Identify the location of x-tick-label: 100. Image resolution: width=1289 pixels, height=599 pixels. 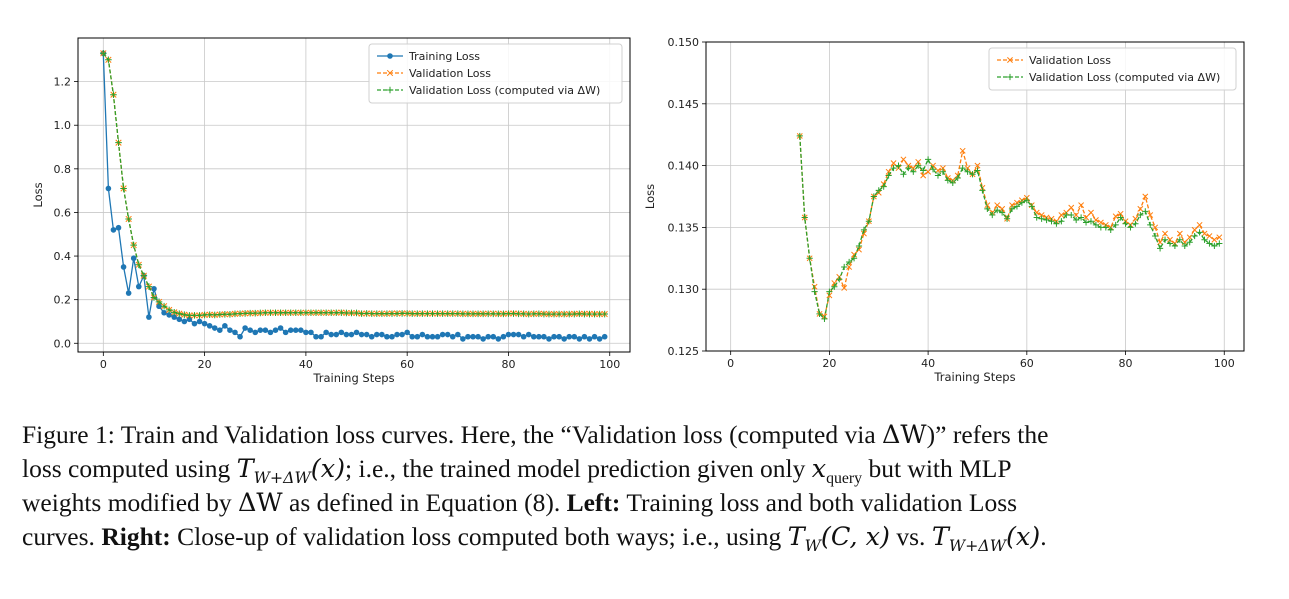
(1224, 363).